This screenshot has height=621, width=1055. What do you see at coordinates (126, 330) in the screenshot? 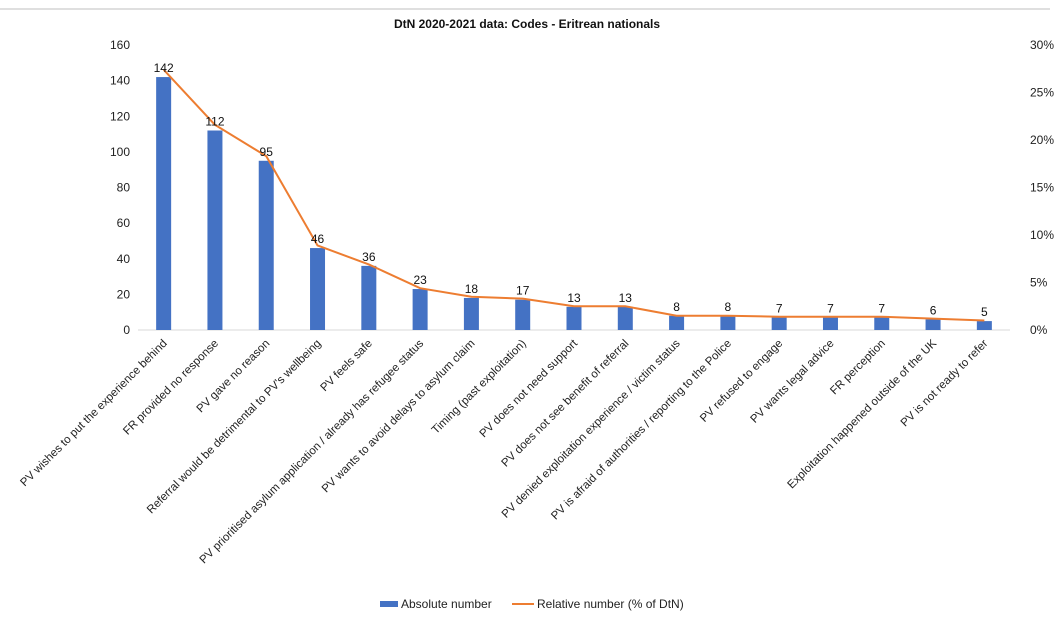
I see `left-tick-label: 0` at bounding box center [126, 330].